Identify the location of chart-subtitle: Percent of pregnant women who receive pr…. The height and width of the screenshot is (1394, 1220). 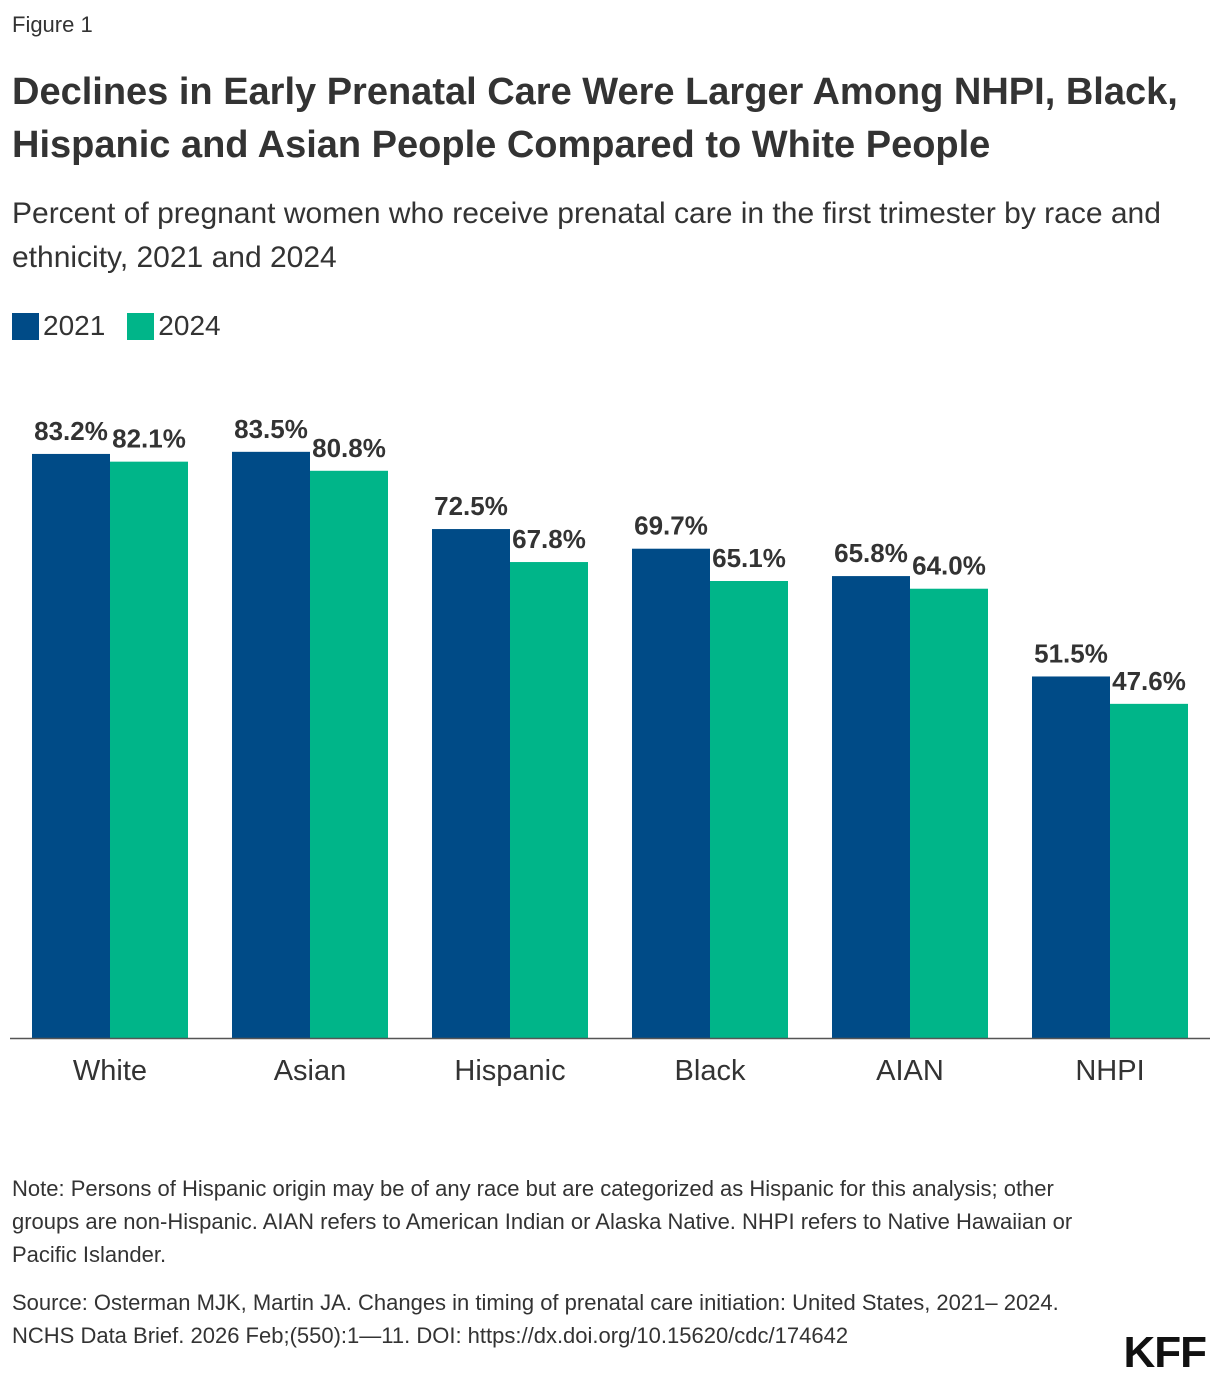
(586, 235).